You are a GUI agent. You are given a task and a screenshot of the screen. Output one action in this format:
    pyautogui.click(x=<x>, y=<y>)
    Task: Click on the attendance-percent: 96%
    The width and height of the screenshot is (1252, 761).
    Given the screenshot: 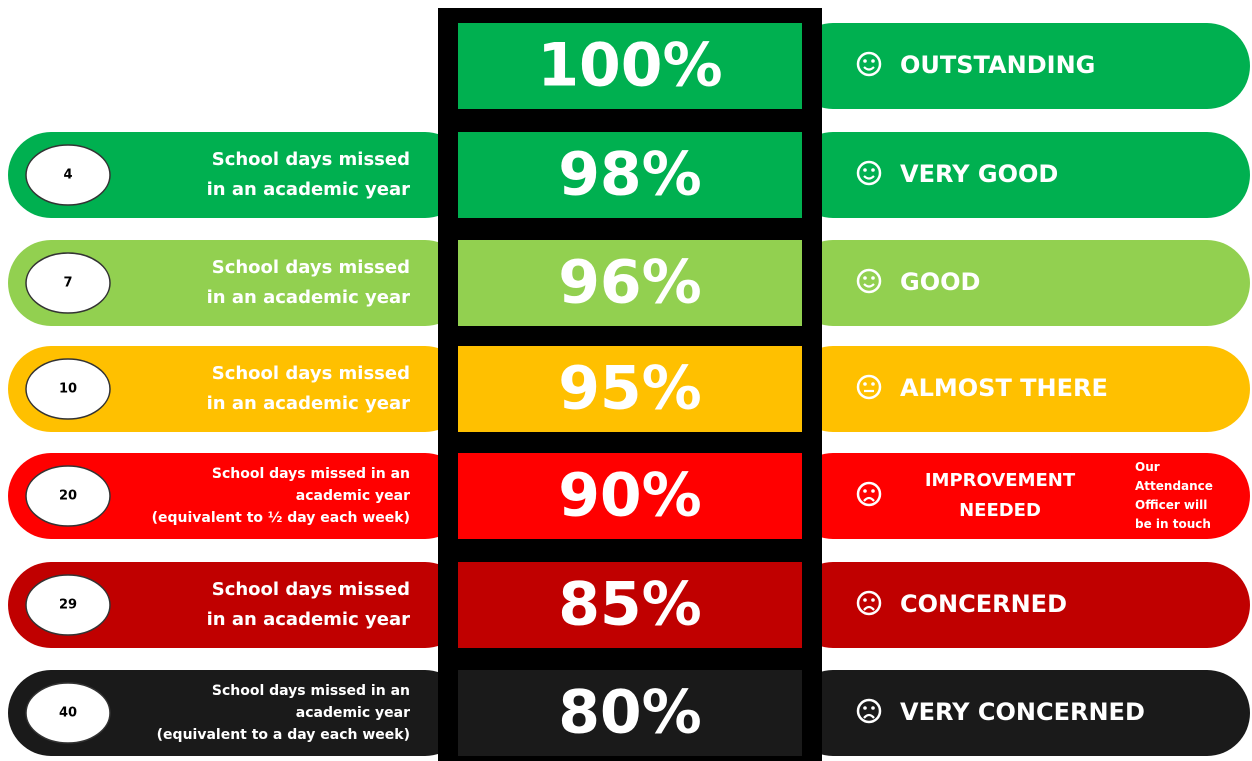 What is the action you would take?
    pyautogui.click(x=630, y=283)
    